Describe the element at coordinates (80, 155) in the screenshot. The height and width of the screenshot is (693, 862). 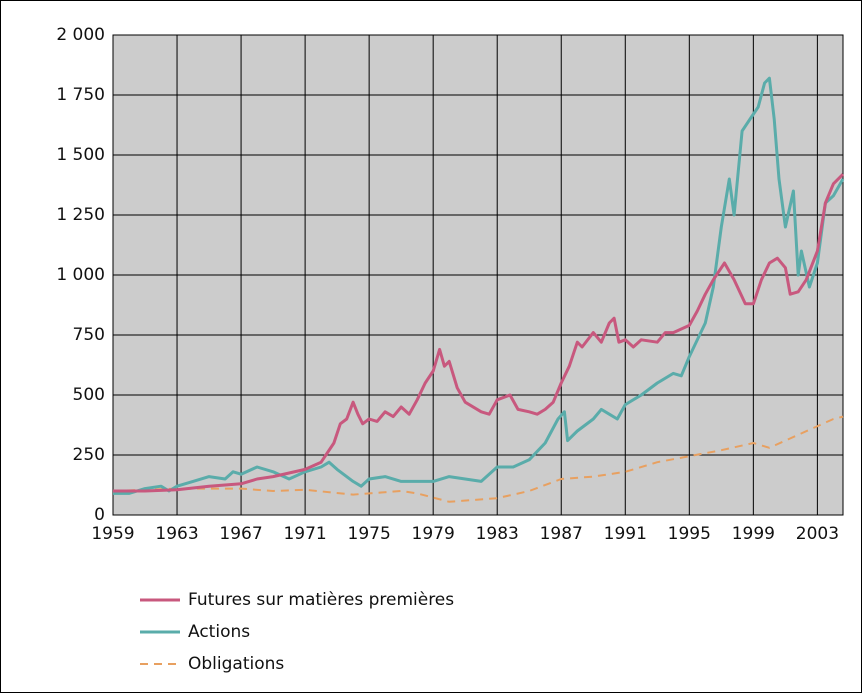
I see `y-tick-label: 1 500` at that location.